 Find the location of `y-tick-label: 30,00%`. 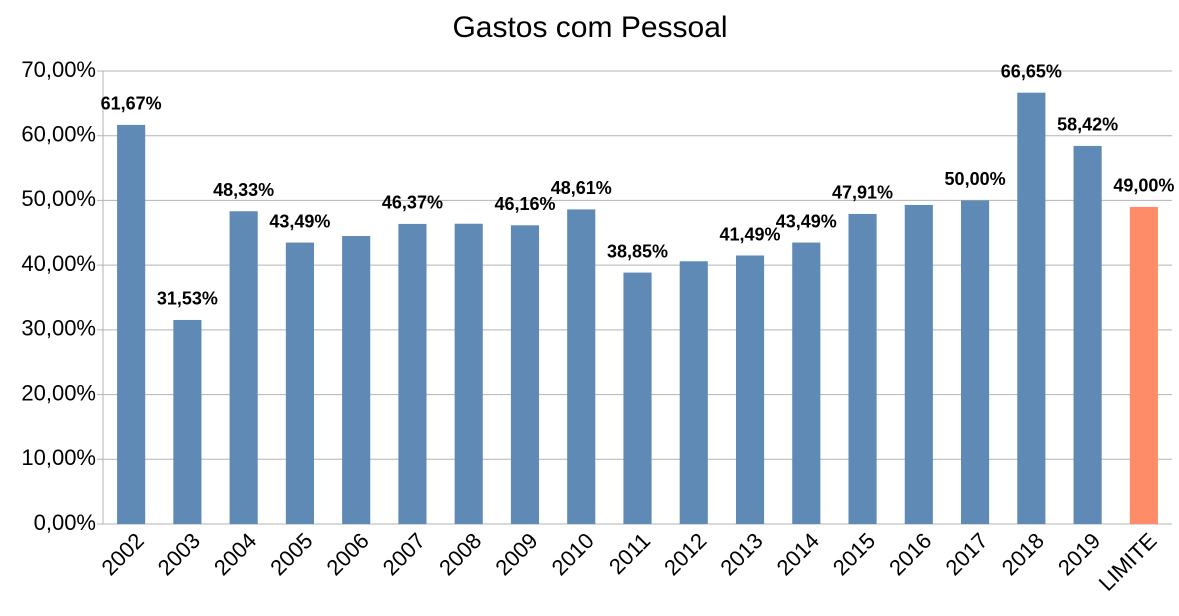

y-tick-label: 30,00% is located at coordinates (58, 328).